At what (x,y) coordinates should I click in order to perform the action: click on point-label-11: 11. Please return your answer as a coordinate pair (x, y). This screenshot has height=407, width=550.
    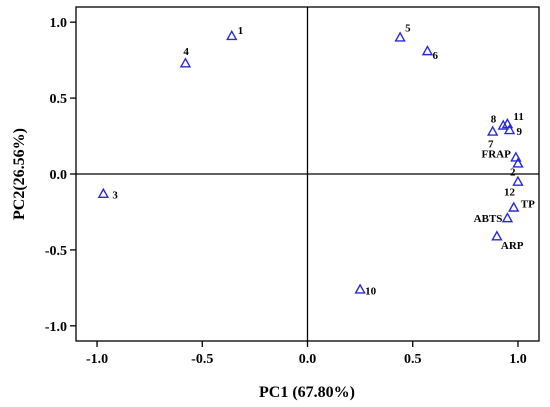
    Looking at the image, I should click on (518, 117).